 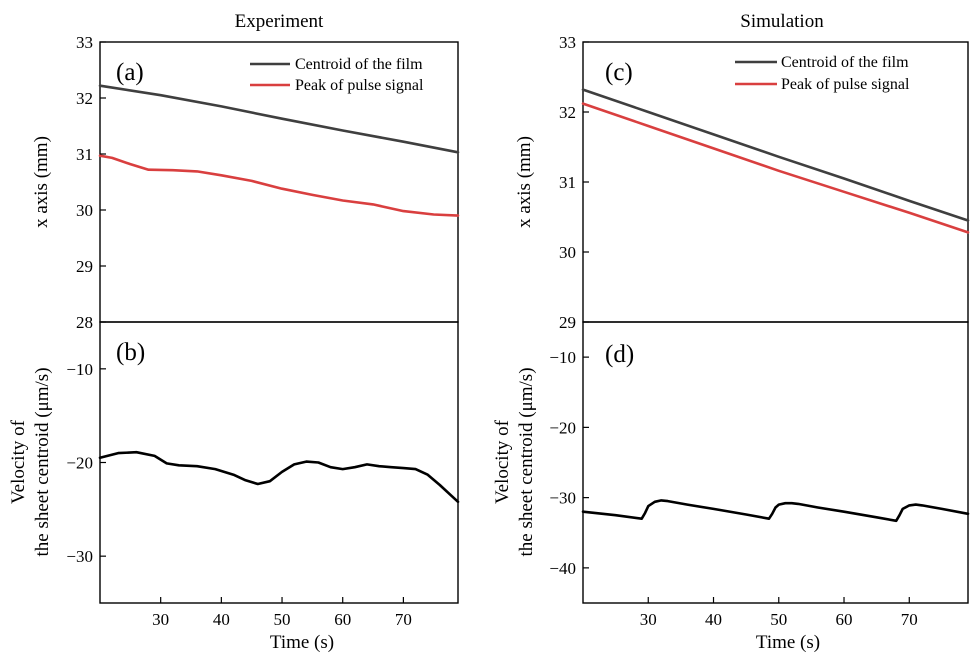 I want to click on panel-d-x-tick-label: 50, so click(x=778, y=619).